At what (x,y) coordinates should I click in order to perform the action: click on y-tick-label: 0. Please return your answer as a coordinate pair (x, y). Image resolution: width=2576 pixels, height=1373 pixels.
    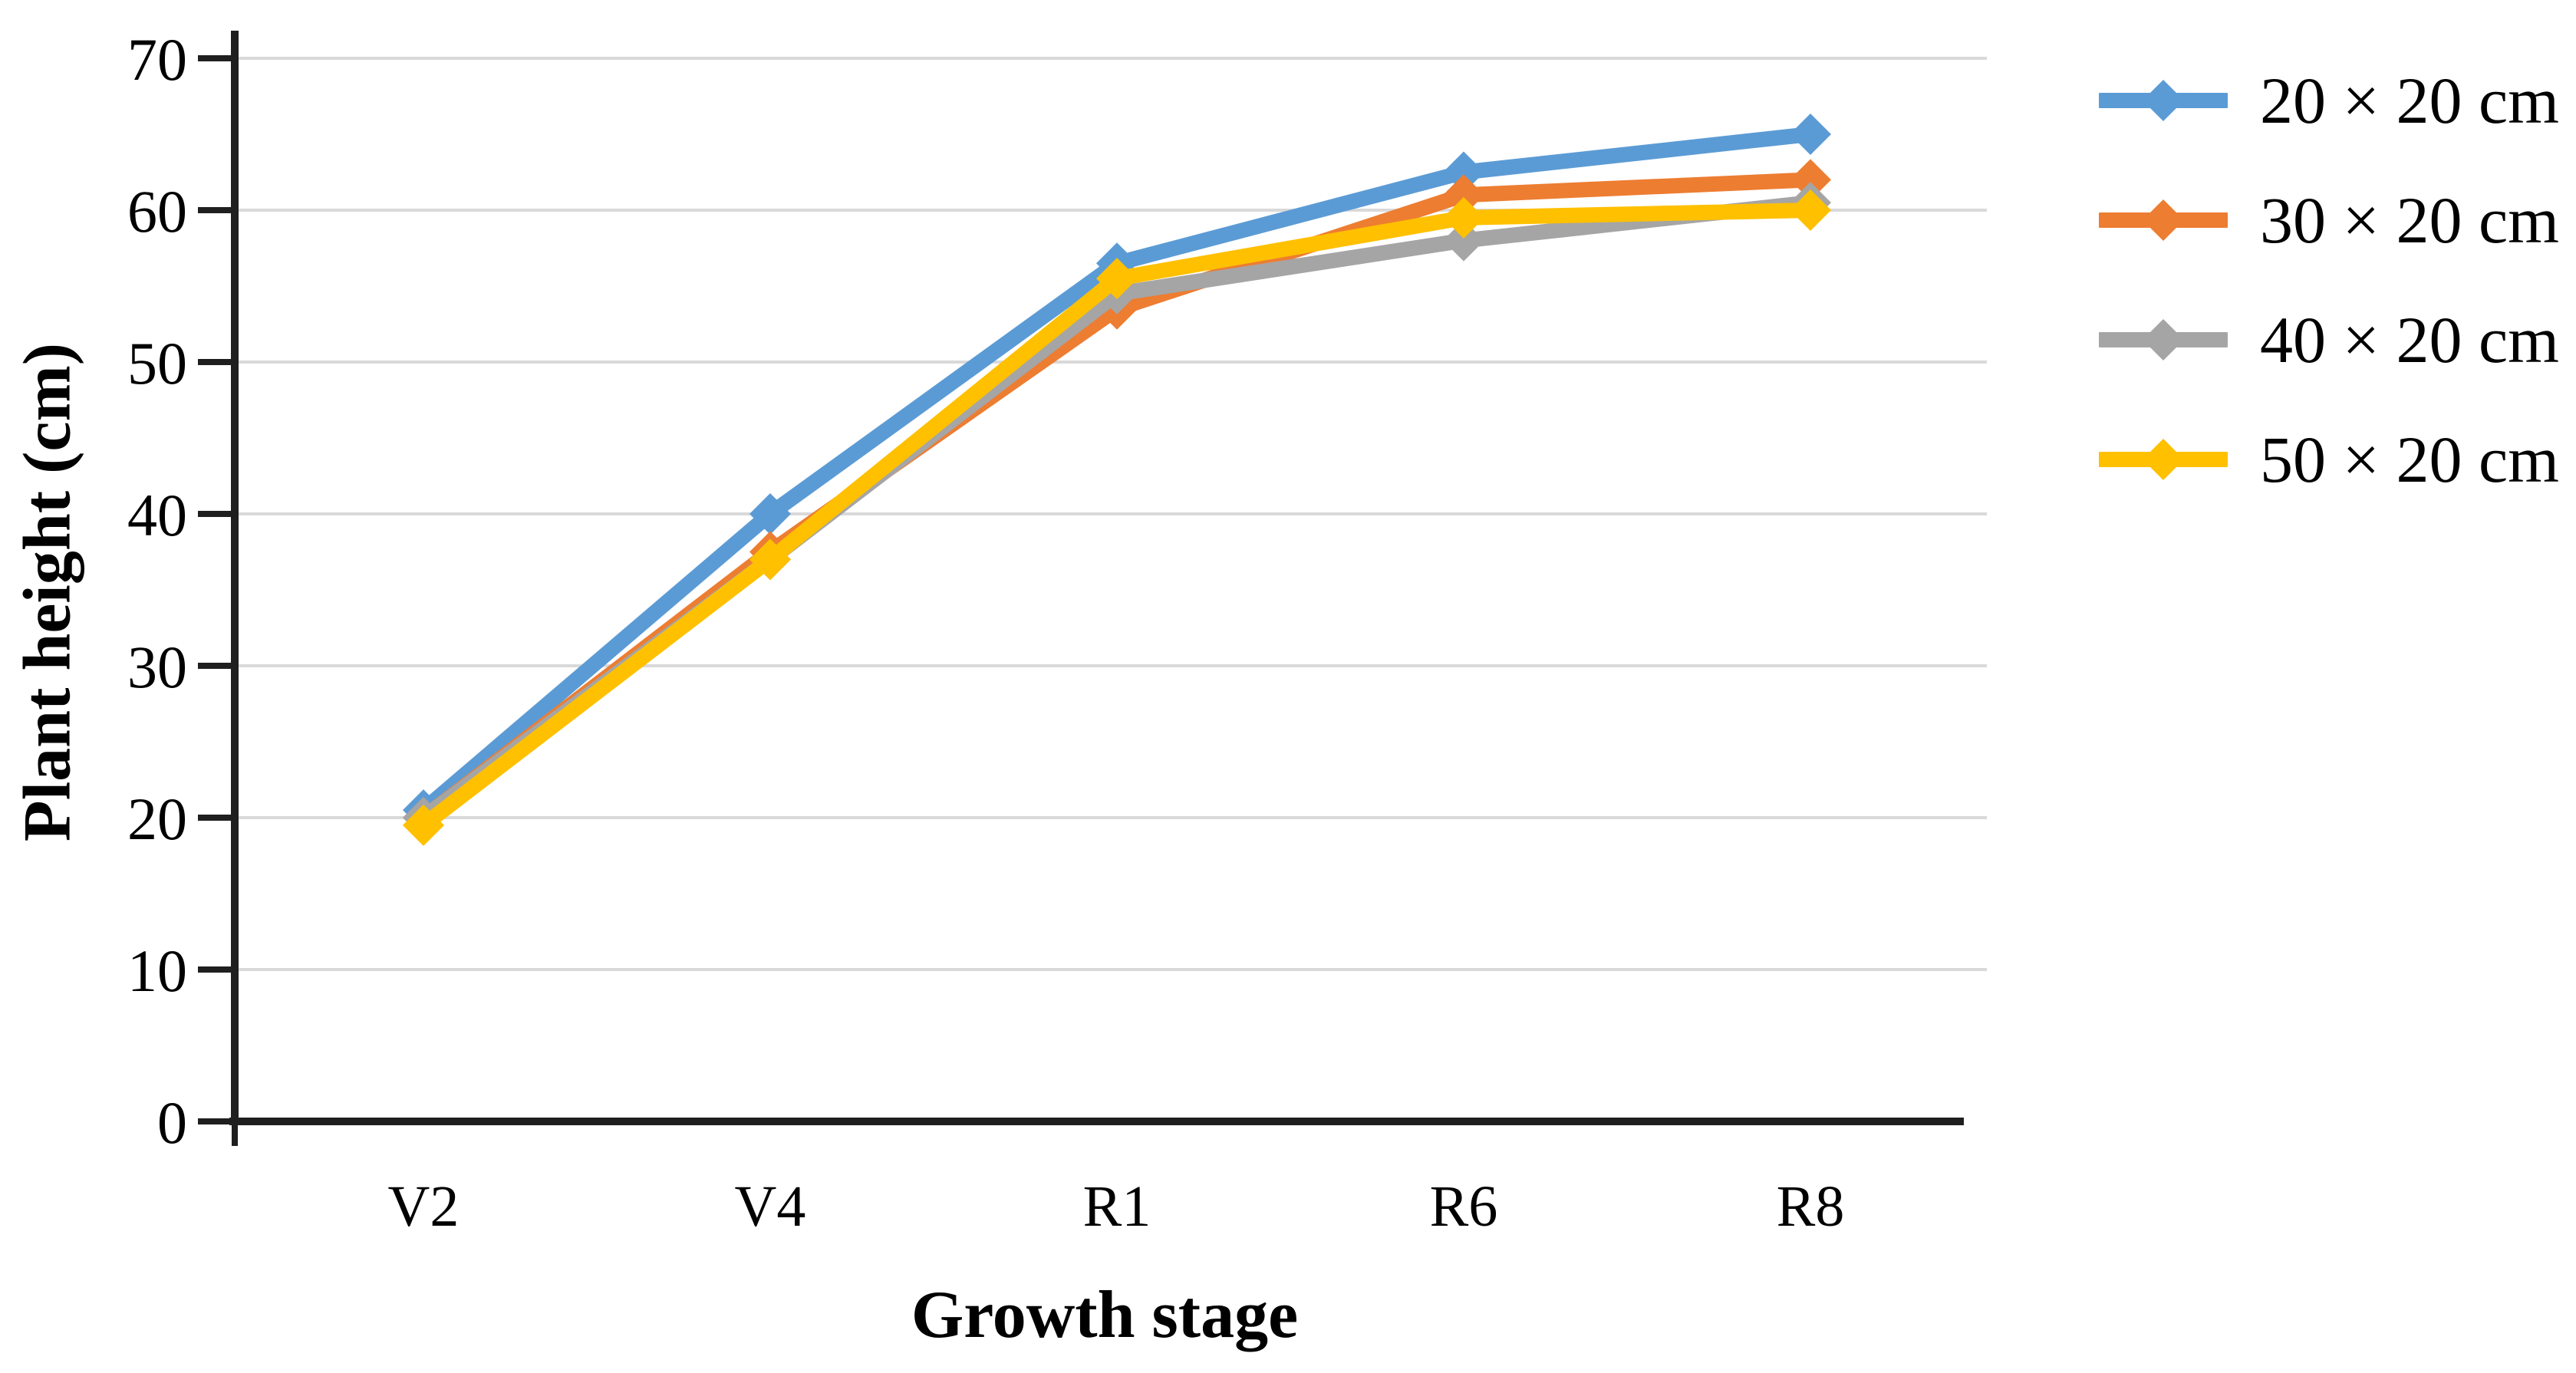
    Looking at the image, I should click on (172, 1122).